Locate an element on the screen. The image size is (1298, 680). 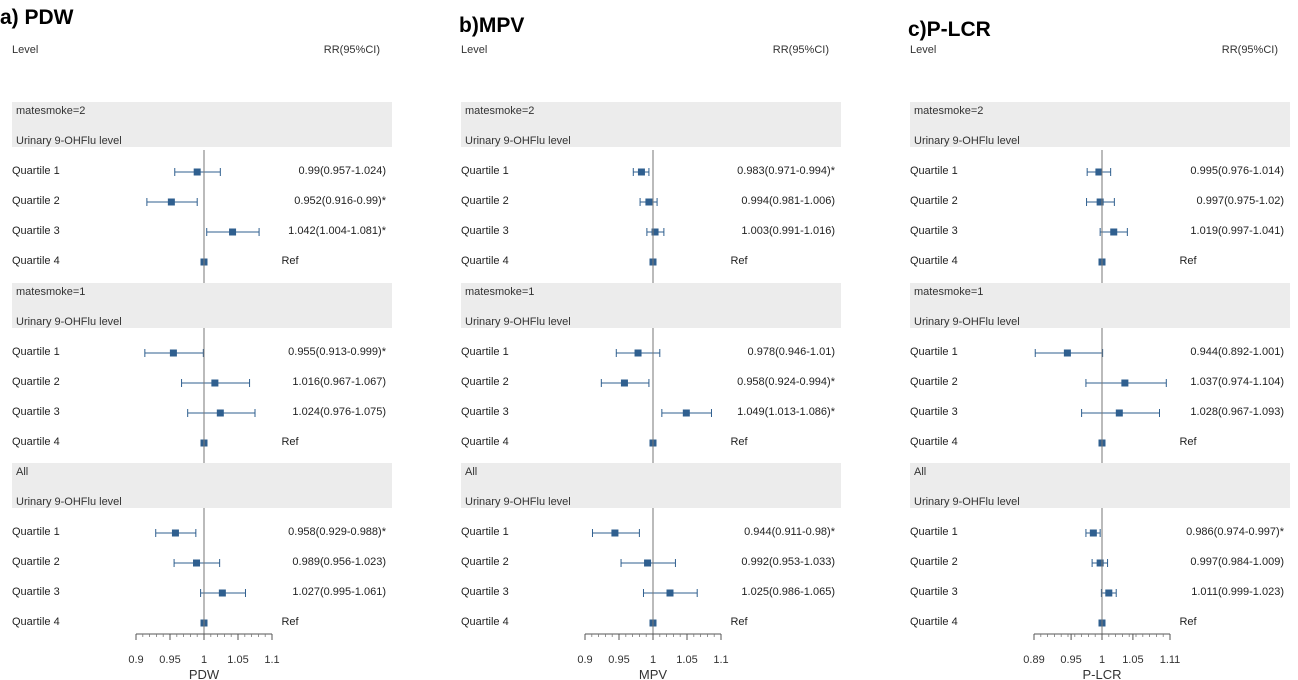
rr-estimate-text: 1.011(0.999-1.023) is located at coordinates (1237, 592).